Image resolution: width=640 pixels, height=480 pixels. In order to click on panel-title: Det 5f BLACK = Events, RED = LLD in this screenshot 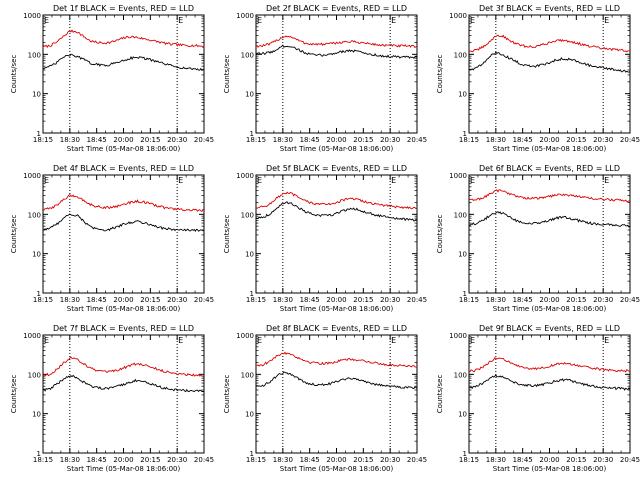, I will do `click(336, 168)`.